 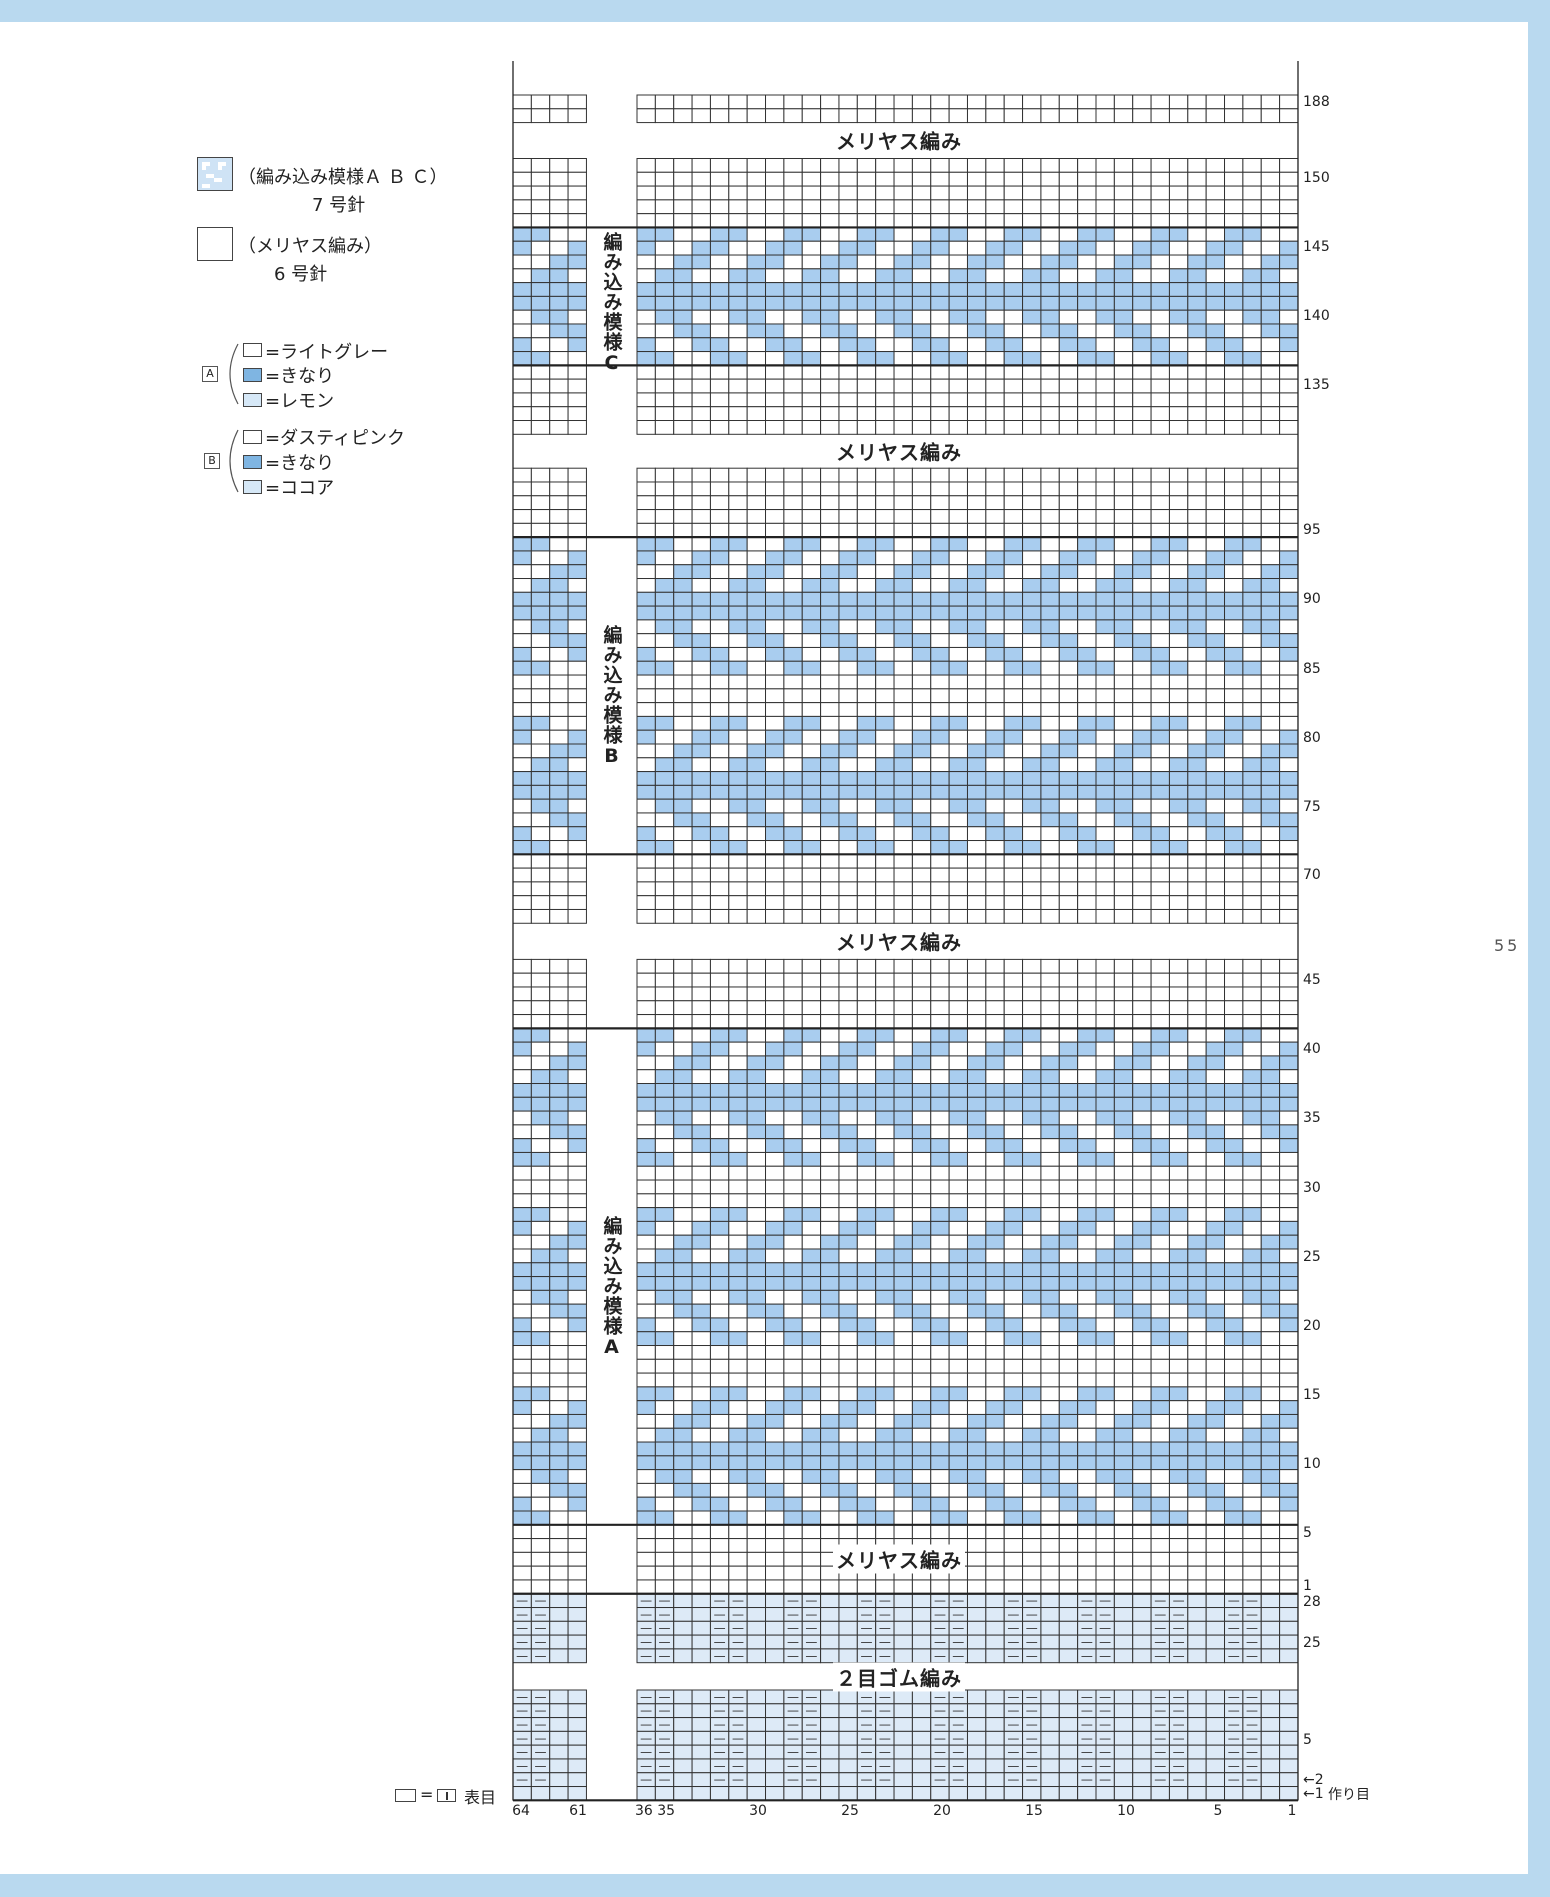 What do you see at coordinates (1316, 385) in the screenshot?
I see `row-label: 135` at bounding box center [1316, 385].